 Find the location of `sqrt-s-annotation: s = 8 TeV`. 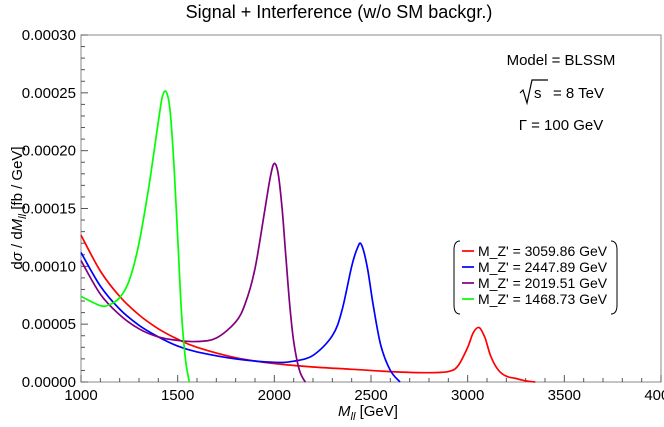

sqrt-s-annotation: s = 8 TeV is located at coordinates (561, 92).